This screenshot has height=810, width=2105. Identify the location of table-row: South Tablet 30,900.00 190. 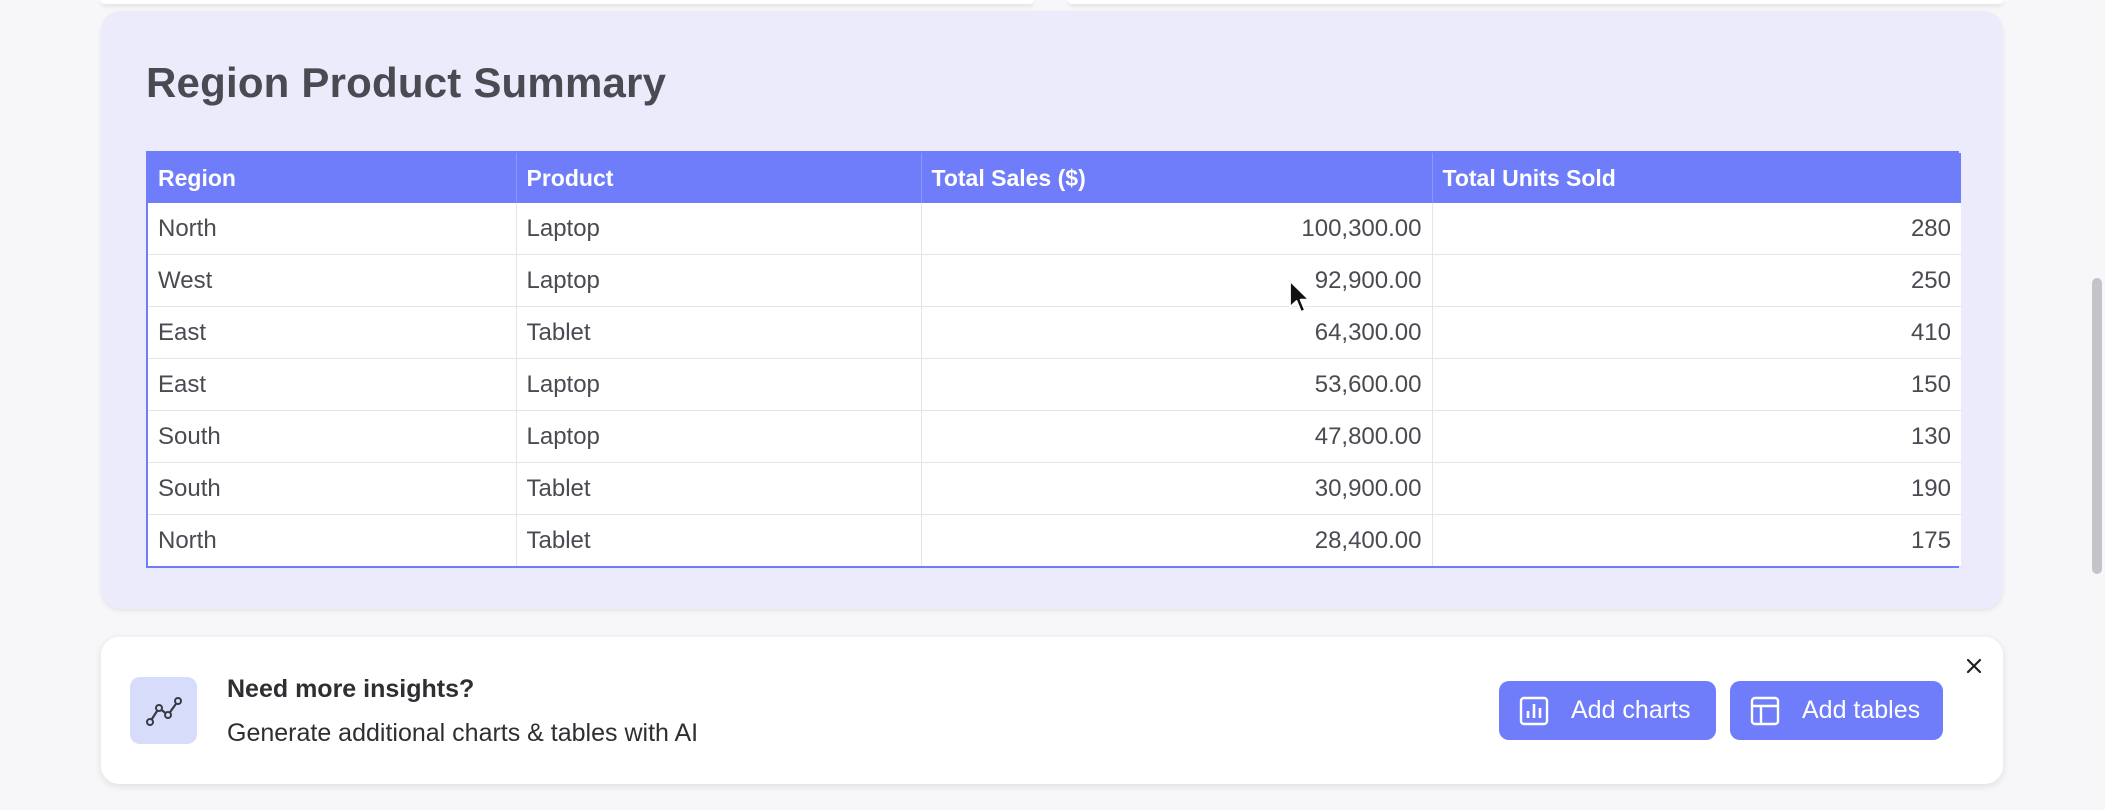
(1054, 488).